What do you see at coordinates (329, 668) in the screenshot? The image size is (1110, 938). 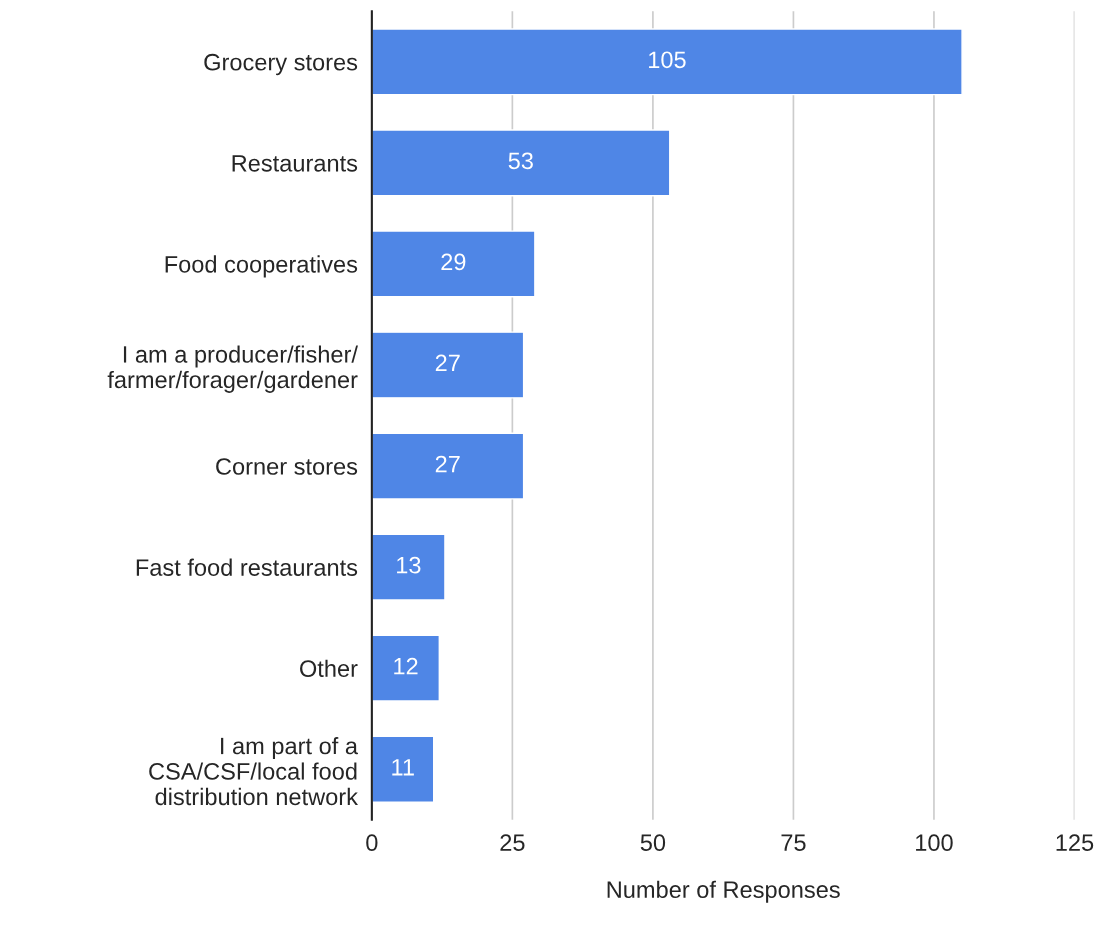 I see `y-tick-label: Other` at bounding box center [329, 668].